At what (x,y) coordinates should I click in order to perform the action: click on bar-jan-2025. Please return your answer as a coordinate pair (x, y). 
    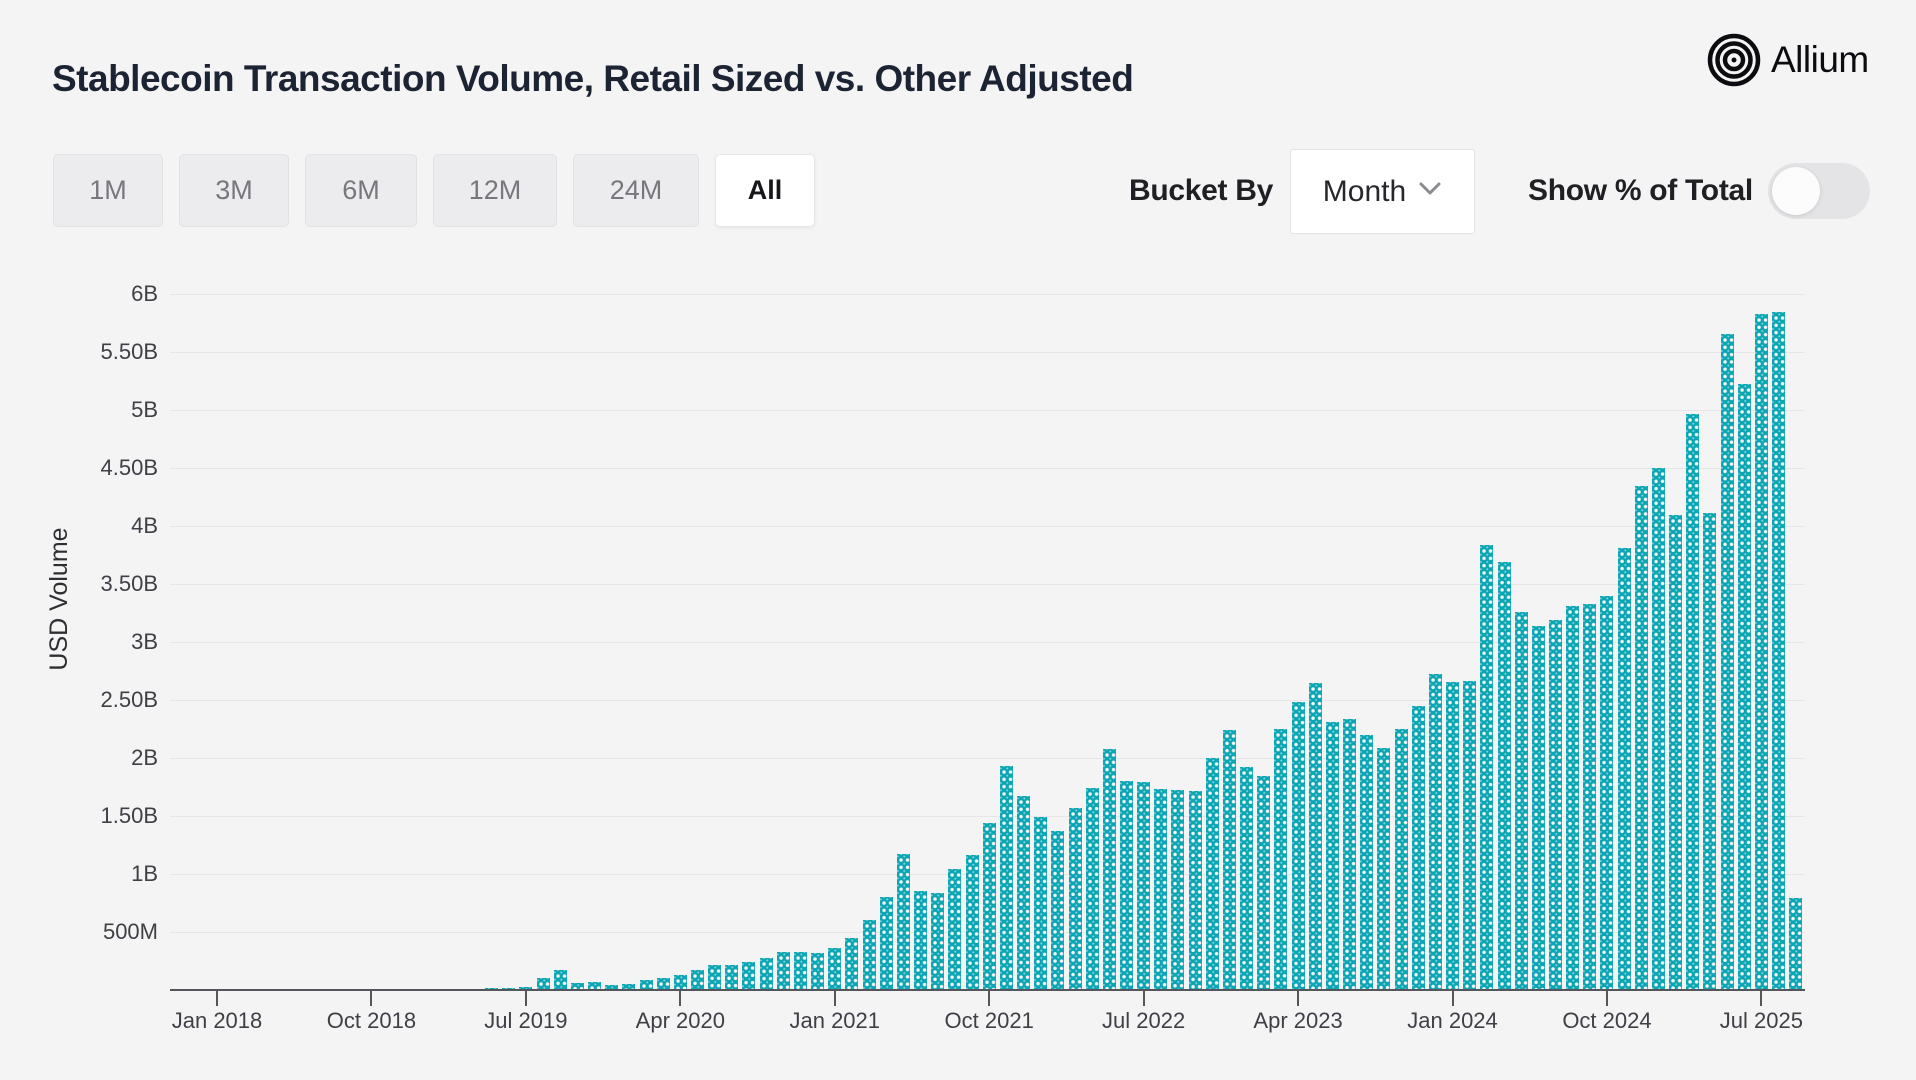
    Looking at the image, I should click on (1658, 729).